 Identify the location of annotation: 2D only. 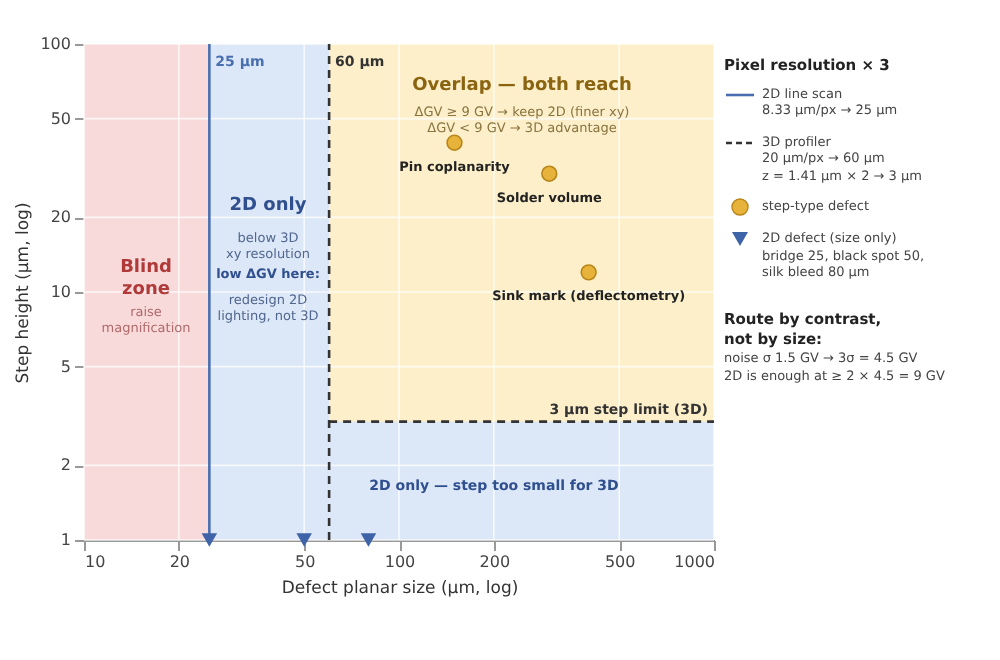
(268, 206).